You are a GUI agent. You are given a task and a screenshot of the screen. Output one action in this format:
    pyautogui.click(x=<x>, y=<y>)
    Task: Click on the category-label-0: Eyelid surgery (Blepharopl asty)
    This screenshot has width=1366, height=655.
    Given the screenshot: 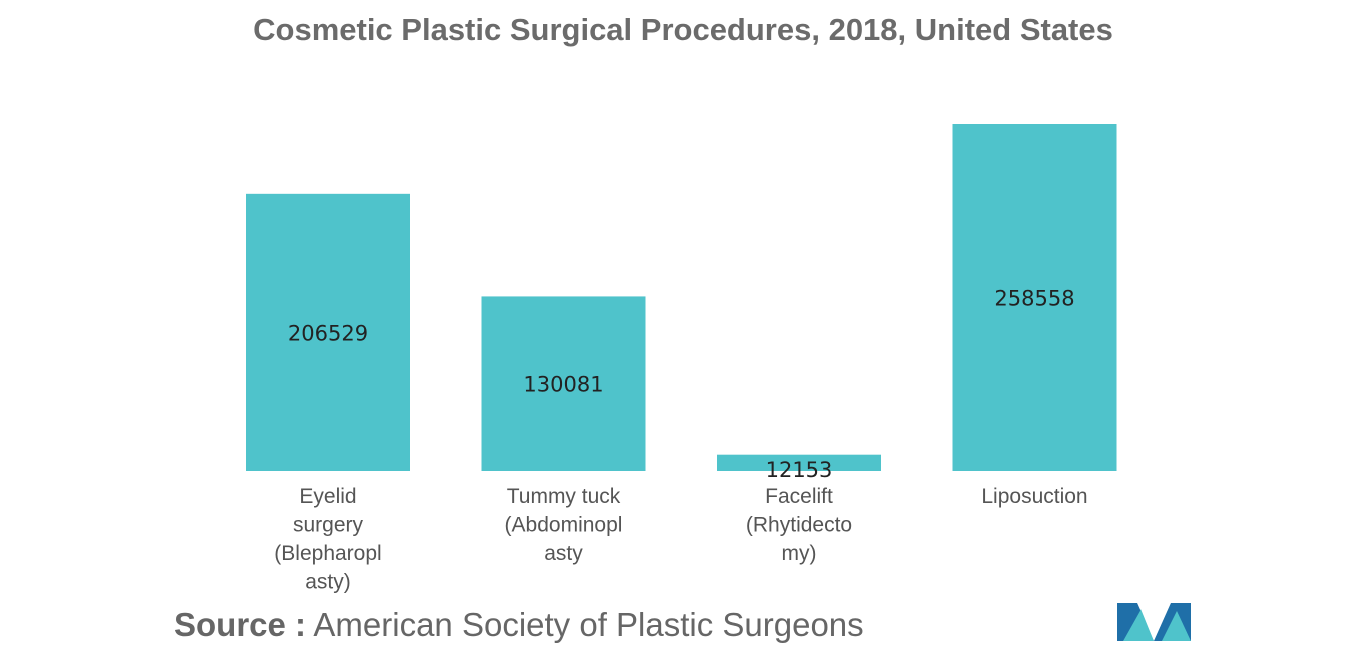 What is the action you would take?
    pyautogui.click(x=327, y=539)
    